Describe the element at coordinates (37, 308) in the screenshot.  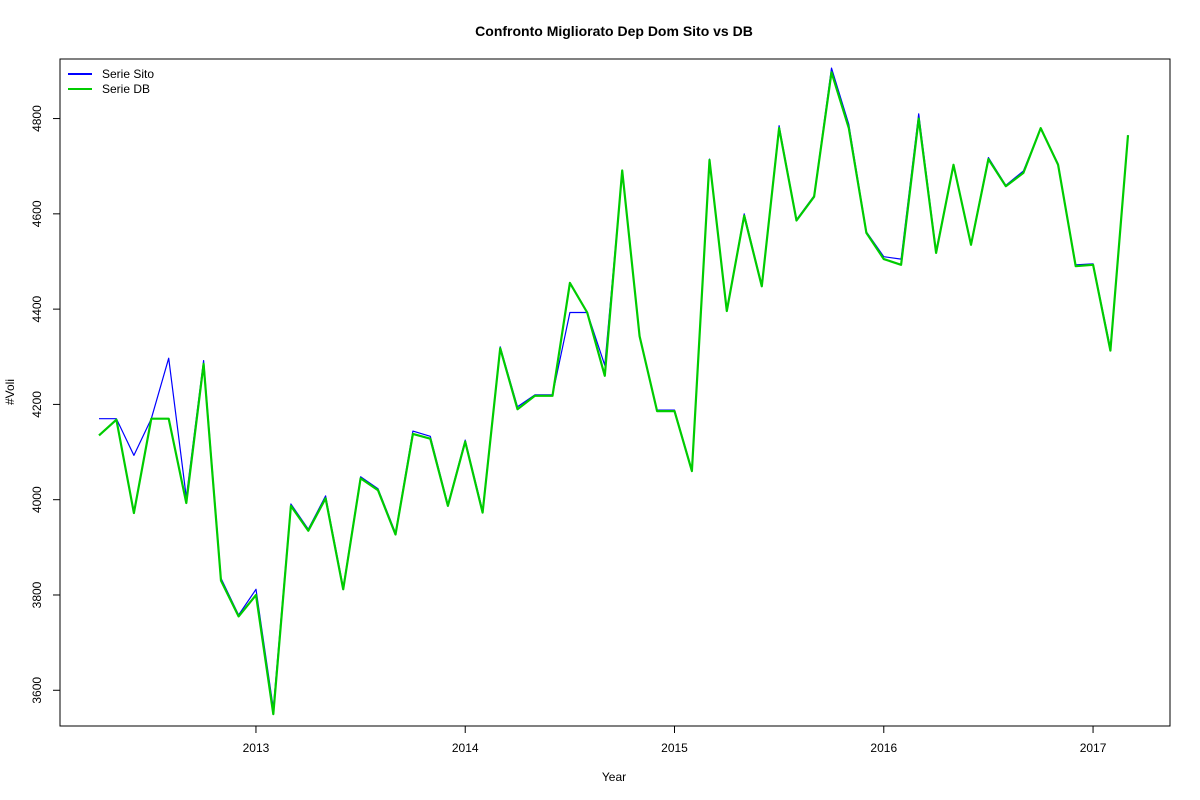
I see `y-tick-label: 4400` at that location.